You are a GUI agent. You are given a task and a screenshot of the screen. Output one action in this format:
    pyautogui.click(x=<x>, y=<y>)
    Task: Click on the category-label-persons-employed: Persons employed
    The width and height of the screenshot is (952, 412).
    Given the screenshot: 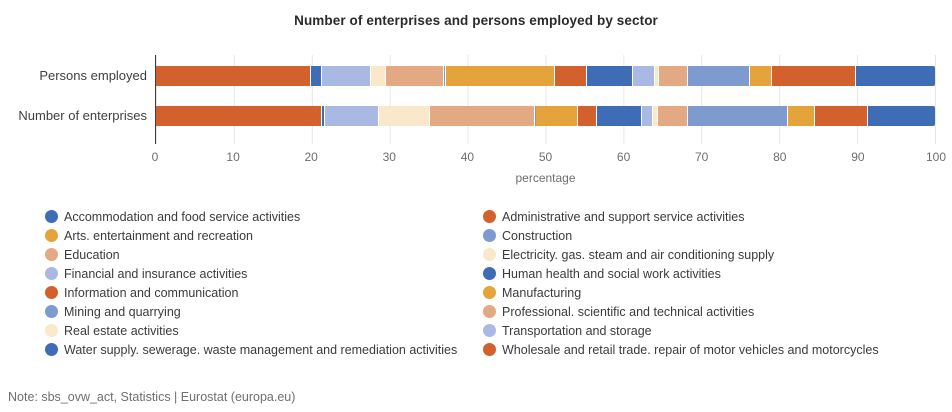 What is the action you would take?
    pyautogui.click(x=93, y=75)
    